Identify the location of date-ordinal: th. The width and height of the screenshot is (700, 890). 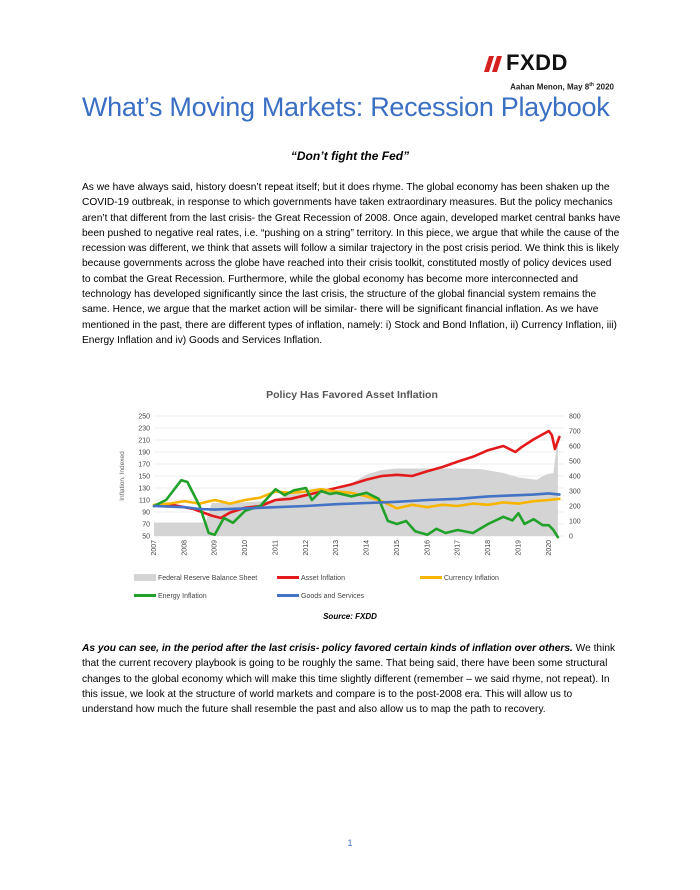
(591, 85).